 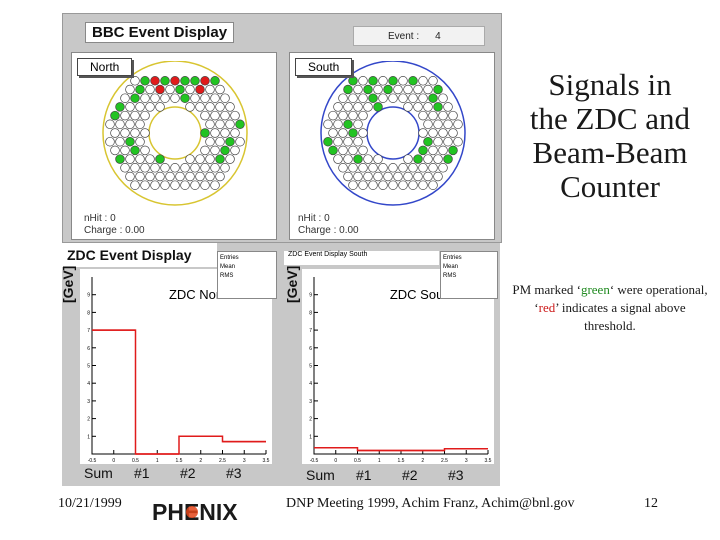 What do you see at coordinates (88, 437) in the screenshot?
I see `y-tick-label: 1` at bounding box center [88, 437].